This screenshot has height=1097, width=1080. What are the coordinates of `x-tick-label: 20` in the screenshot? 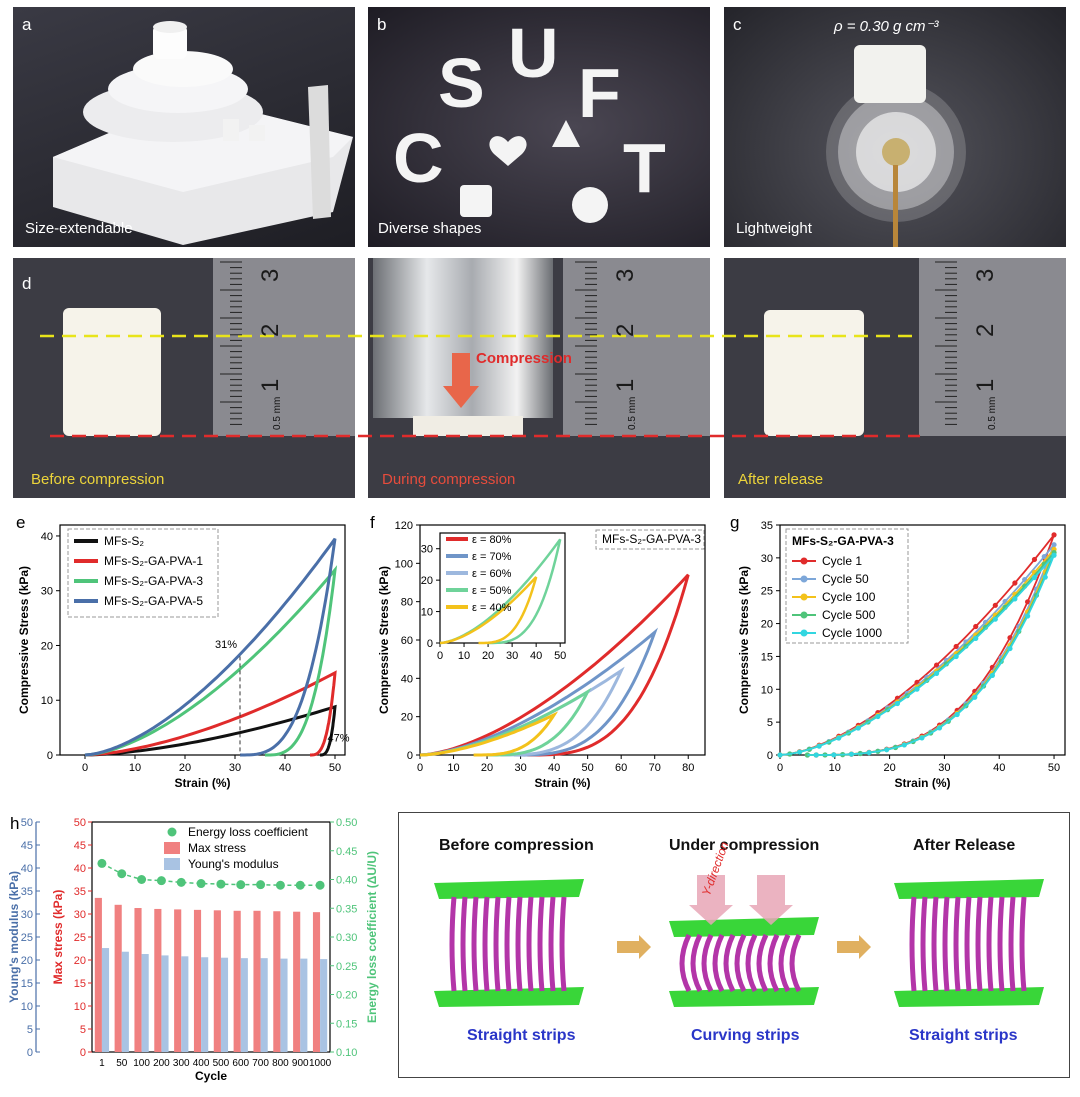 It's located at (185, 768).